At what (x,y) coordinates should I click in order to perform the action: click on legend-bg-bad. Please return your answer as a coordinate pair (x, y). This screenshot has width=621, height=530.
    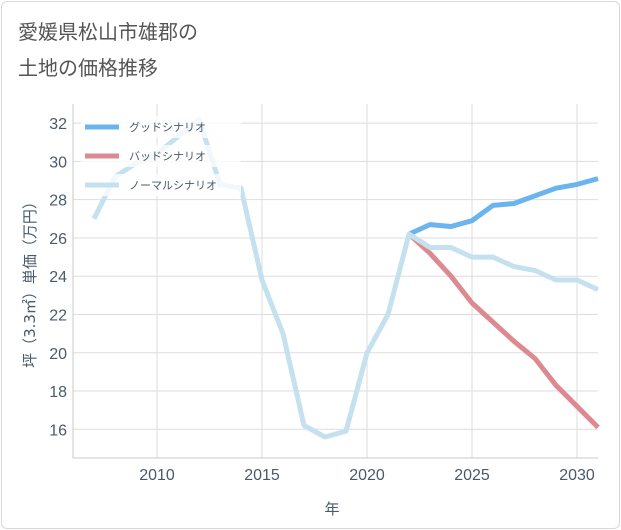
    Looking at the image, I should click on (161, 156).